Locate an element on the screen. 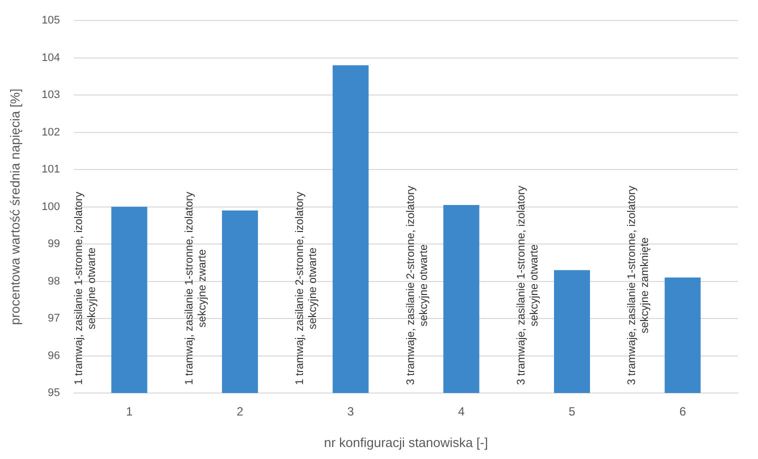 The height and width of the screenshot is (459, 758). y-tick-label: 105 is located at coordinates (51, 20).